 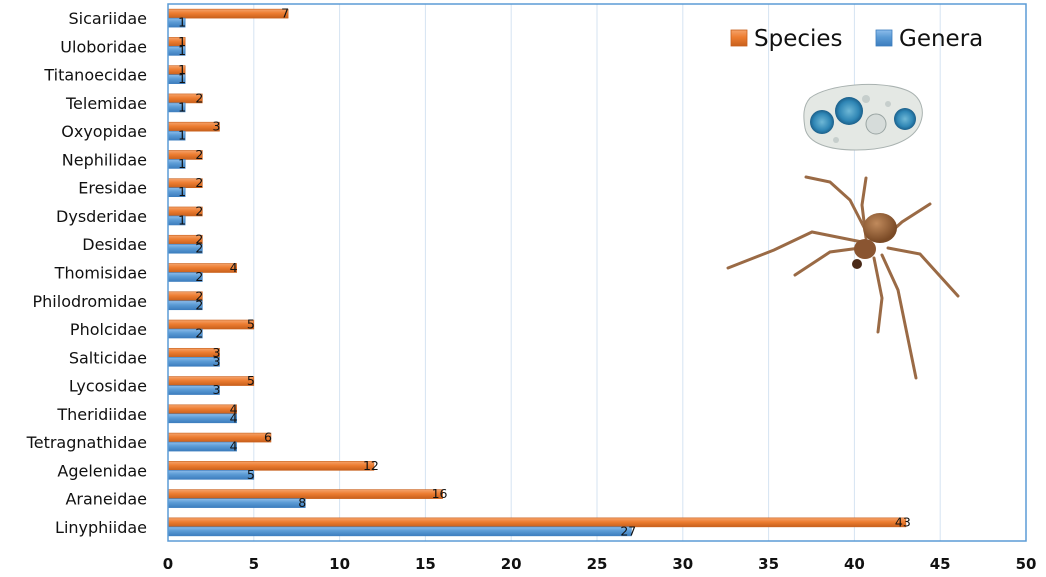 I want to click on data-label-genera: 8, so click(x=302, y=502).